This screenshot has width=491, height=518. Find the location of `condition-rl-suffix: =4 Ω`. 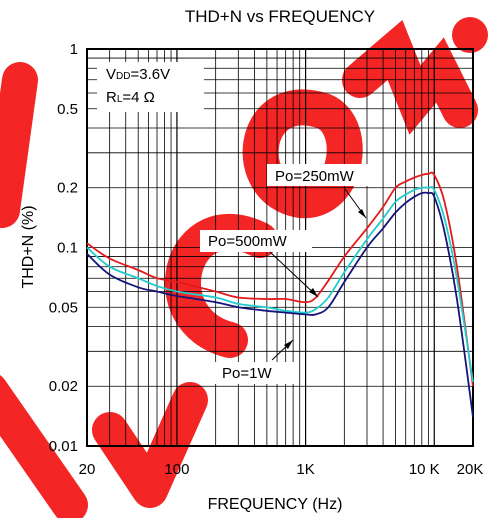

condition-rl-suffix: =4 Ω is located at coordinates (138, 97).